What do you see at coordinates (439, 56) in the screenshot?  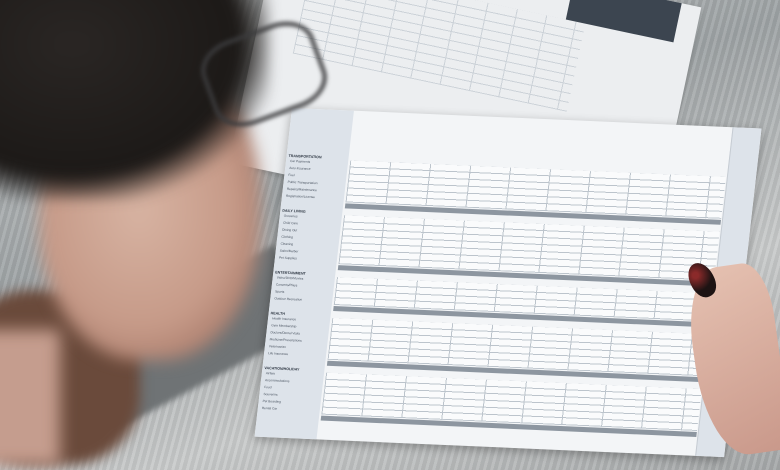 I see `background-grid` at bounding box center [439, 56].